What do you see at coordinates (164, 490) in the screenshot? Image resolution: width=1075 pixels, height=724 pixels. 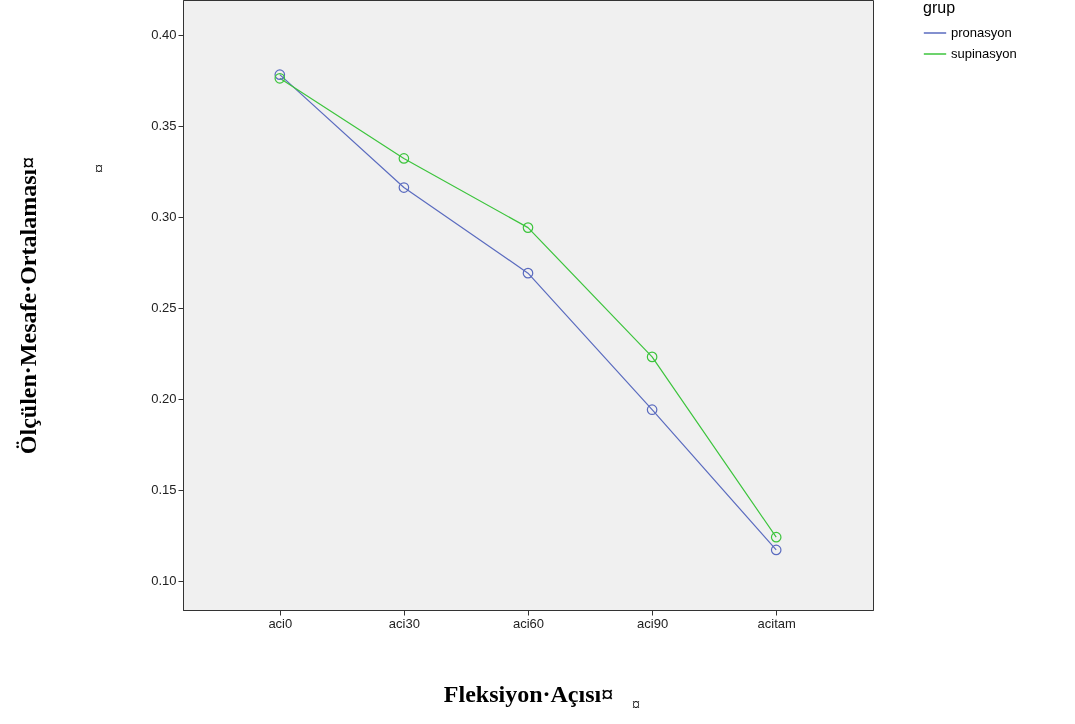 I see `y-tick-label: 0.15` at bounding box center [164, 490].